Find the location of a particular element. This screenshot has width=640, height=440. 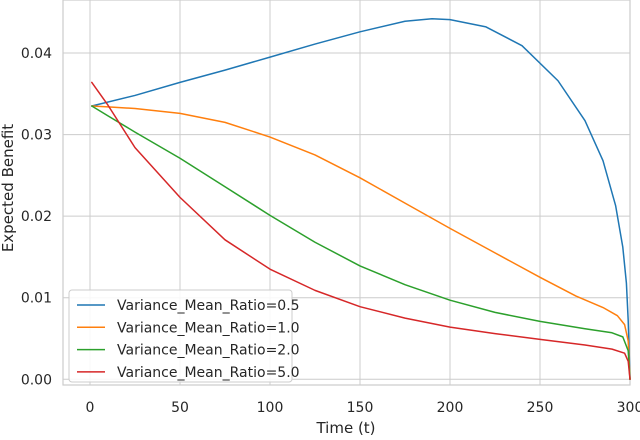

x-tick-label: 300 is located at coordinates (628, 408).